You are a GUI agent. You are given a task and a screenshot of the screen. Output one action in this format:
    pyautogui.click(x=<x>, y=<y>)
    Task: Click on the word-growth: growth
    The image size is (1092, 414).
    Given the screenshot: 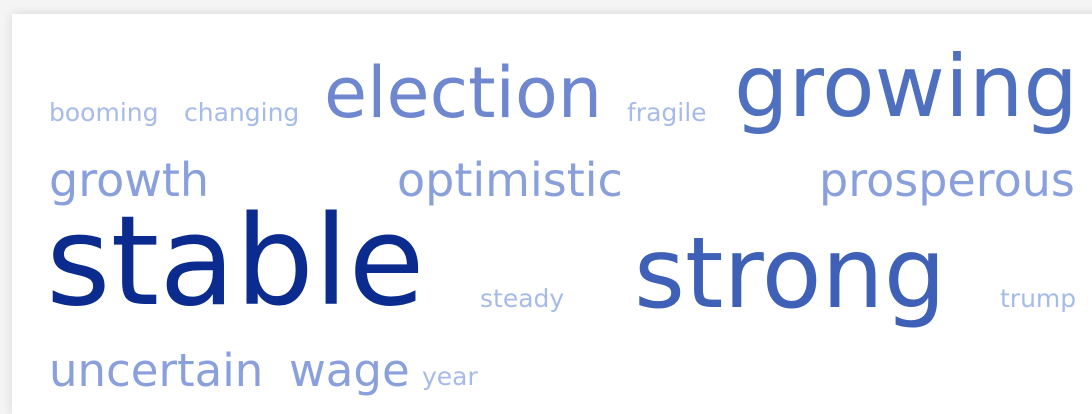 What is the action you would take?
    pyautogui.click(x=129, y=180)
    